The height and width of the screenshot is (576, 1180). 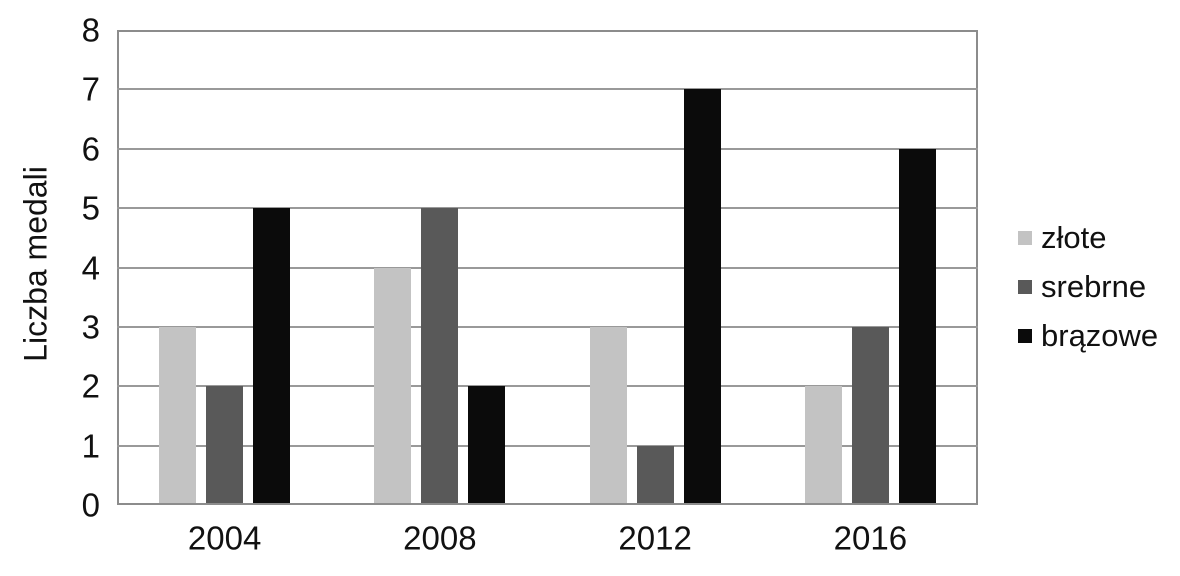 I want to click on x-axis-label: 2004, so click(x=224, y=538).